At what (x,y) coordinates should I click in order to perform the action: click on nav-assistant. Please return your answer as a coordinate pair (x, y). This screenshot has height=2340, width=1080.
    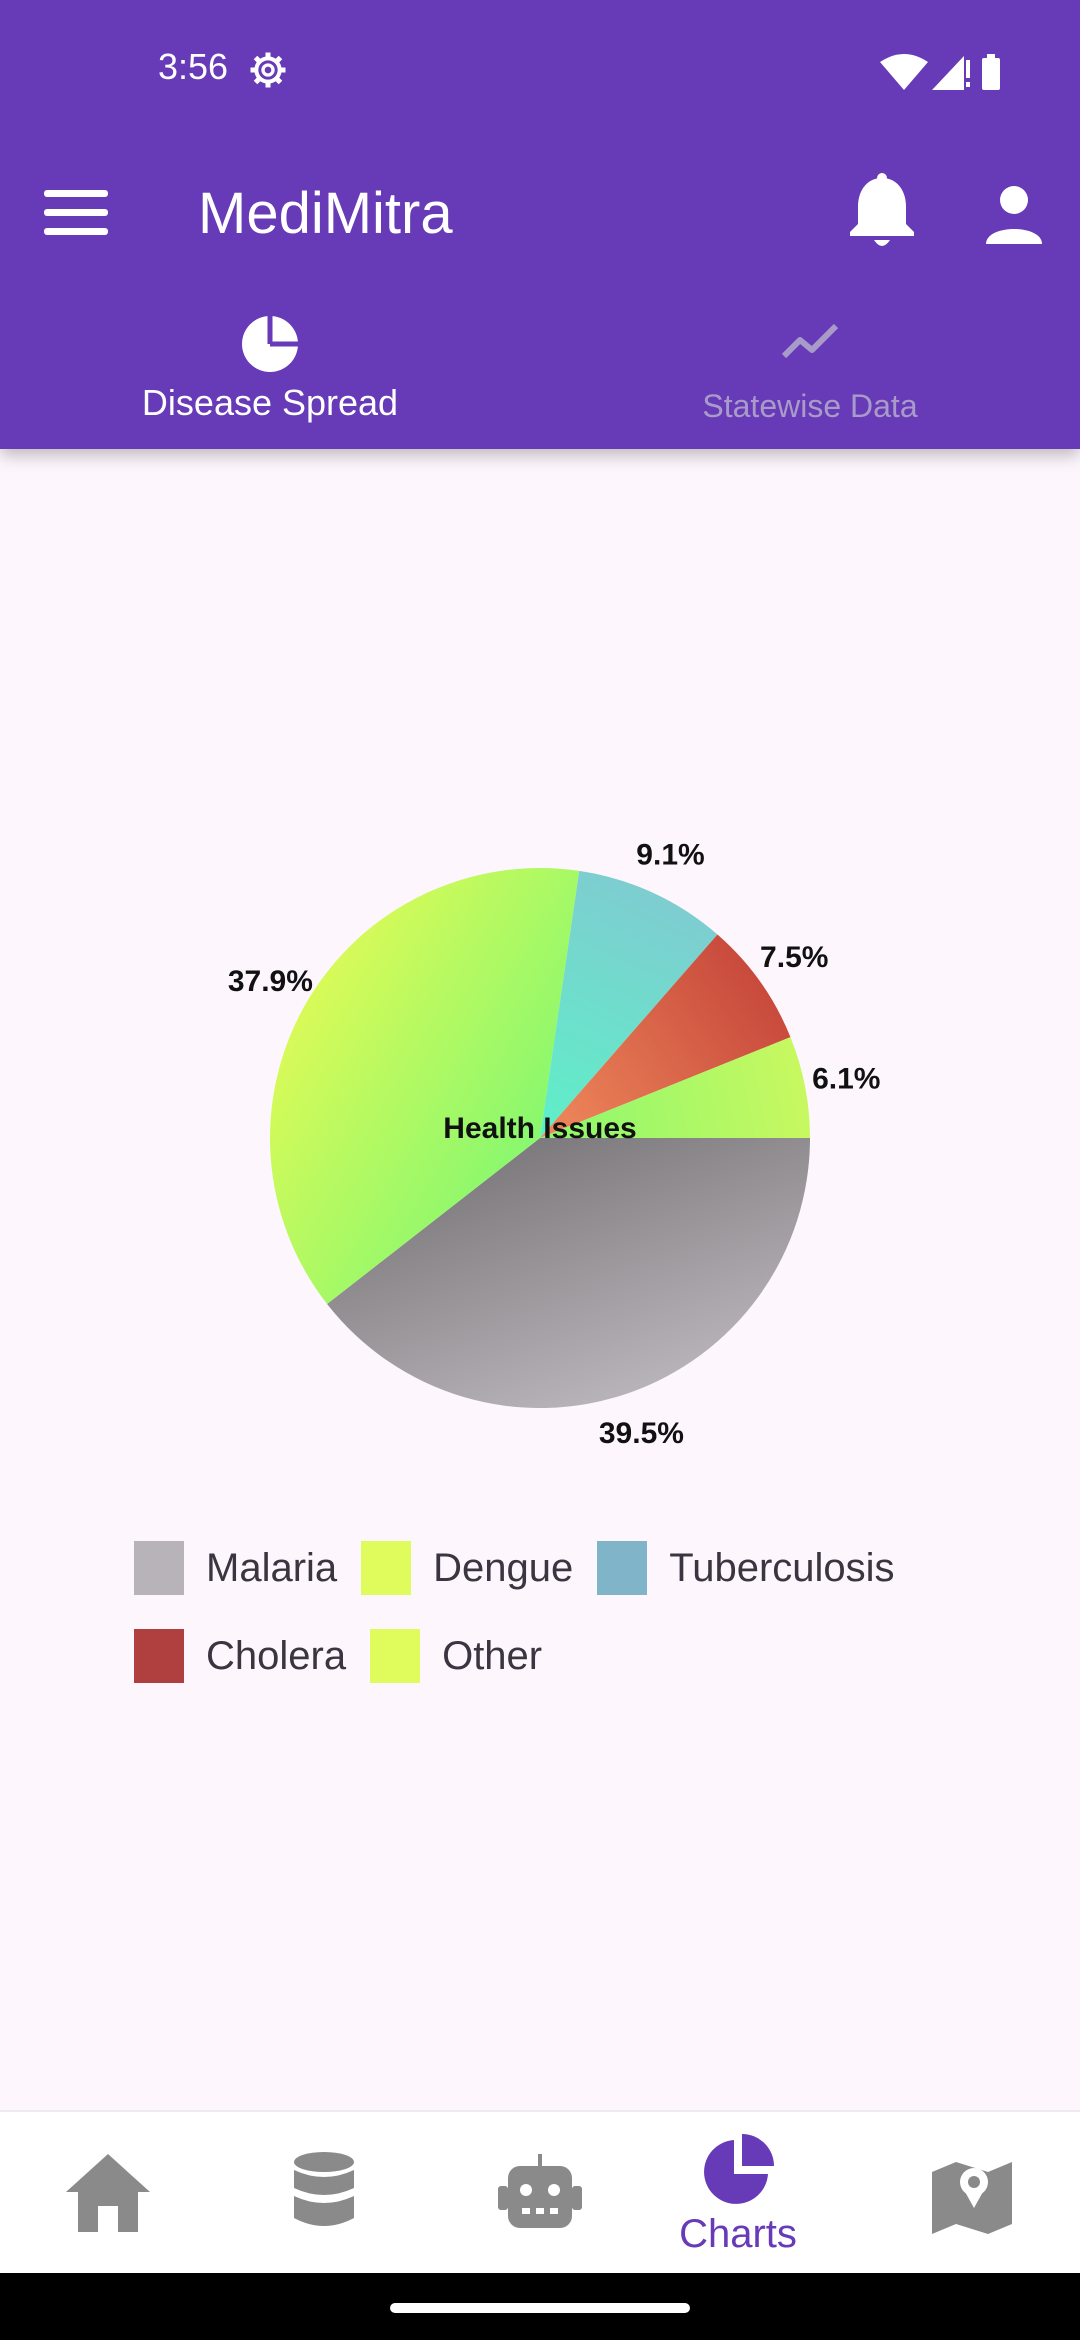
    Looking at the image, I should click on (540, 2193).